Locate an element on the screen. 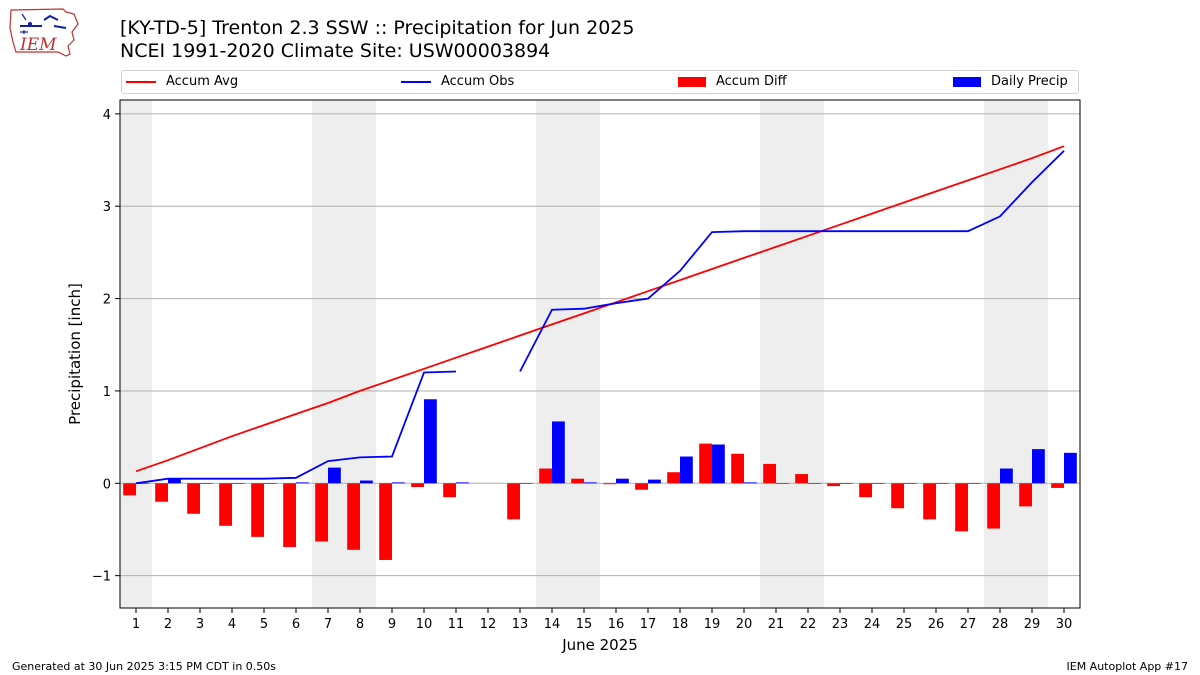  ytick-label-1: 1 is located at coordinates (107, 392).